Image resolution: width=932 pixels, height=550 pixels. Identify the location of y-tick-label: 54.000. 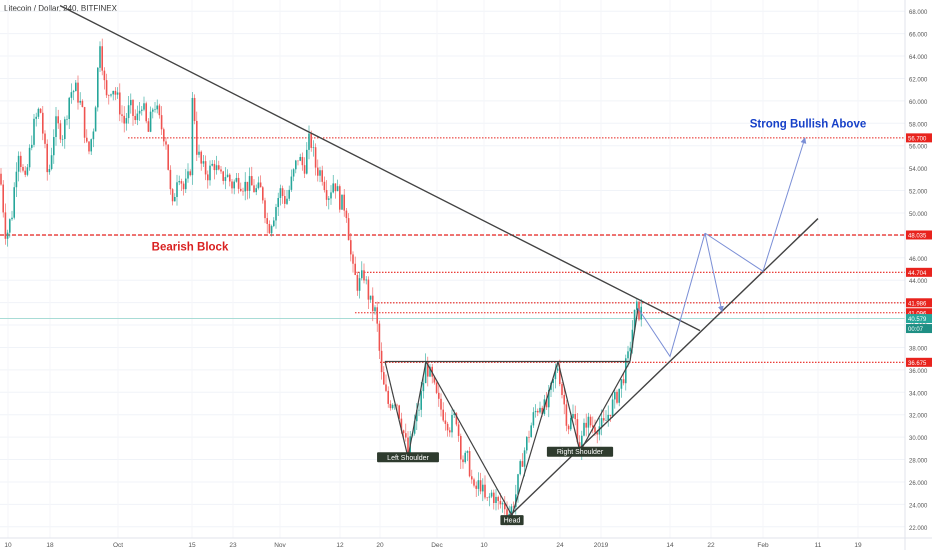
(918, 170).